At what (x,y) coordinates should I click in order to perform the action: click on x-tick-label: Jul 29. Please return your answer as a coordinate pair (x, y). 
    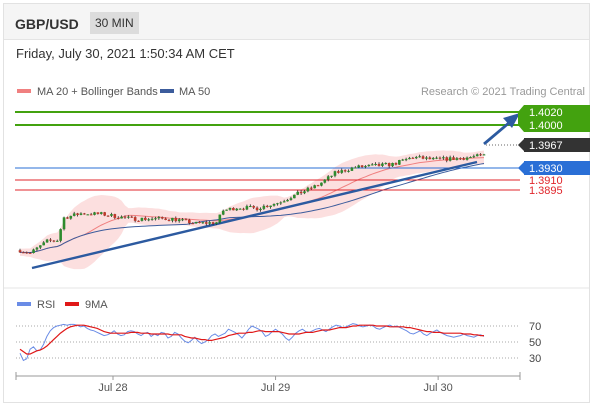
    Looking at the image, I should click on (275, 388).